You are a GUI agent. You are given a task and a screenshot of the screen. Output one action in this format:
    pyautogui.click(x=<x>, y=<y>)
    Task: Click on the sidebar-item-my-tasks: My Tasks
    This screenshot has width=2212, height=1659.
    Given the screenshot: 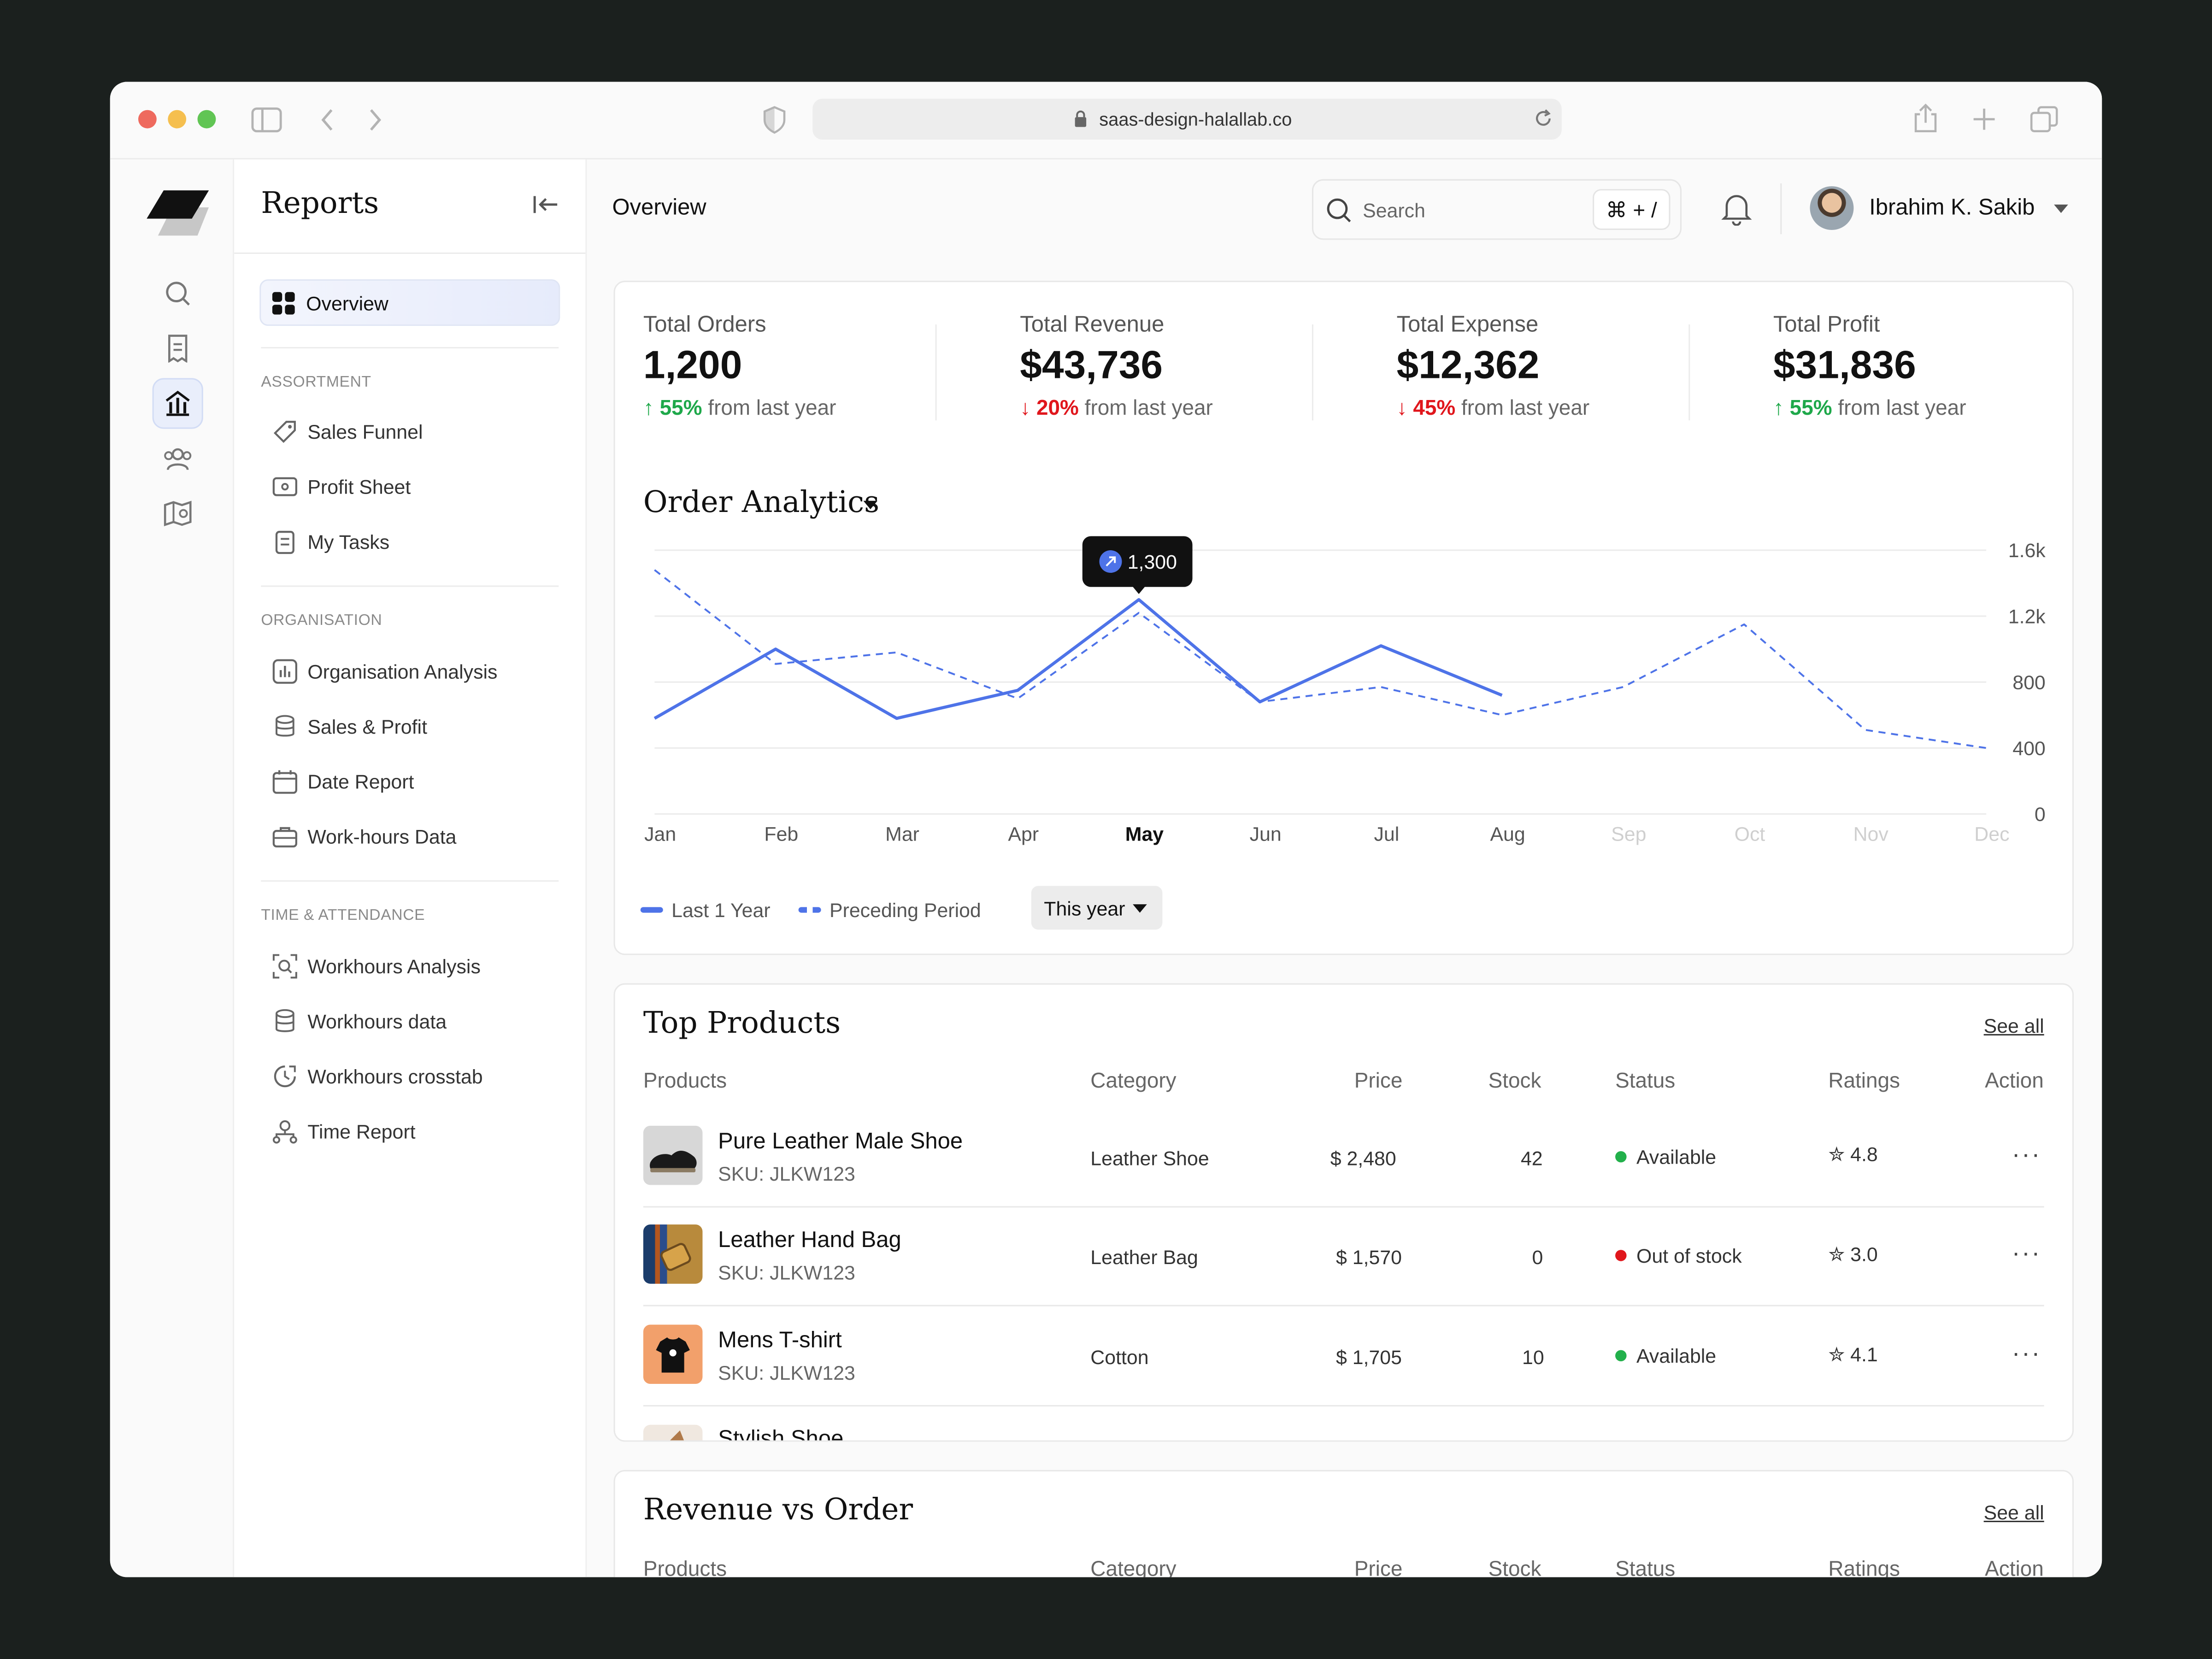 What is the action you would take?
    pyautogui.click(x=330, y=541)
    